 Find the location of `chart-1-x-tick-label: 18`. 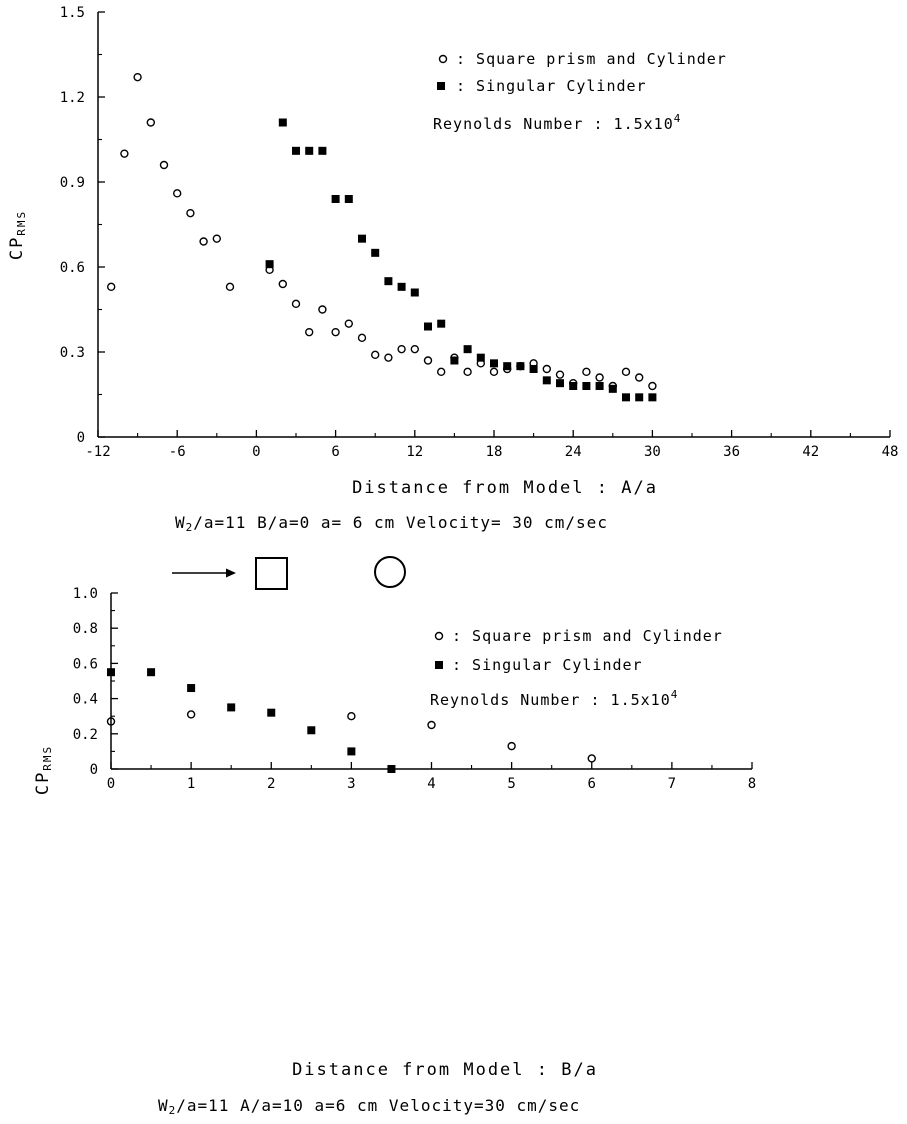

chart-1-x-tick-label: 18 is located at coordinates (494, 452).